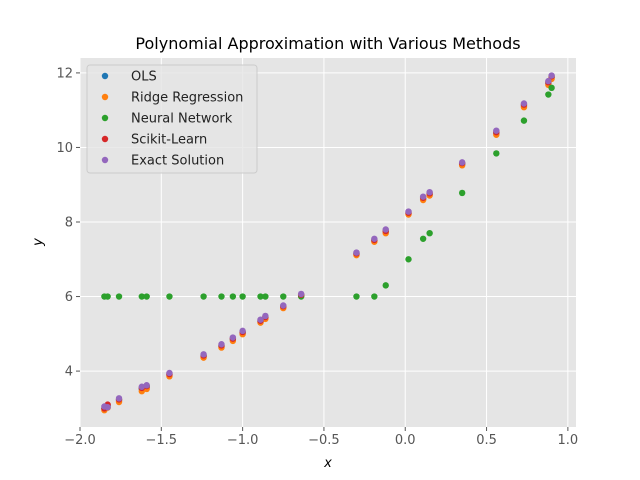 The height and width of the screenshot is (480, 640). I want to click on x-tick-label: −1.5, so click(162, 440).